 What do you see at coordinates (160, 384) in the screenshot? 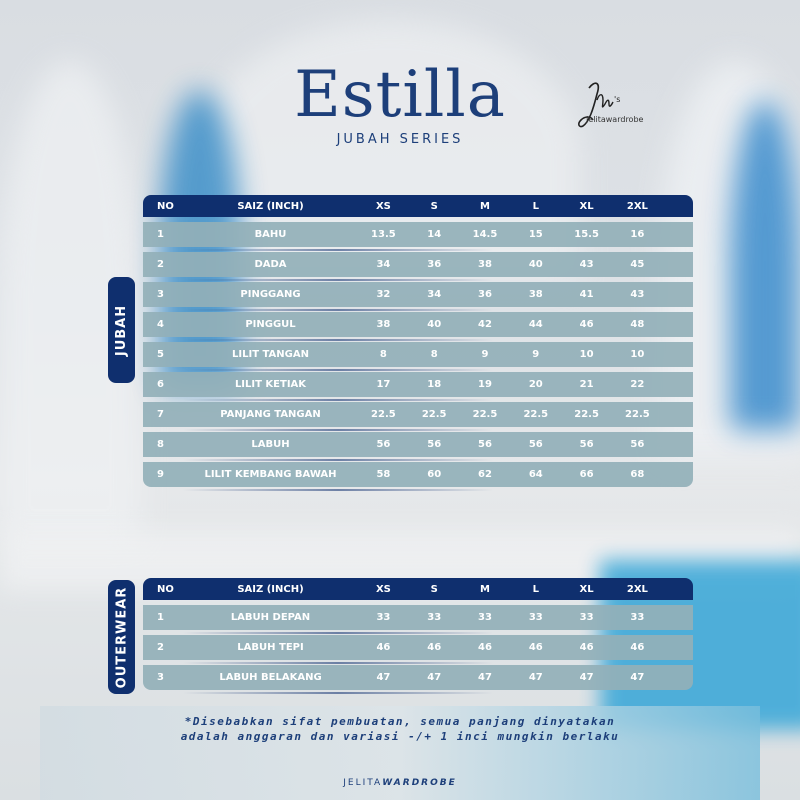
I see `row-number: 6` at bounding box center [160, 384].